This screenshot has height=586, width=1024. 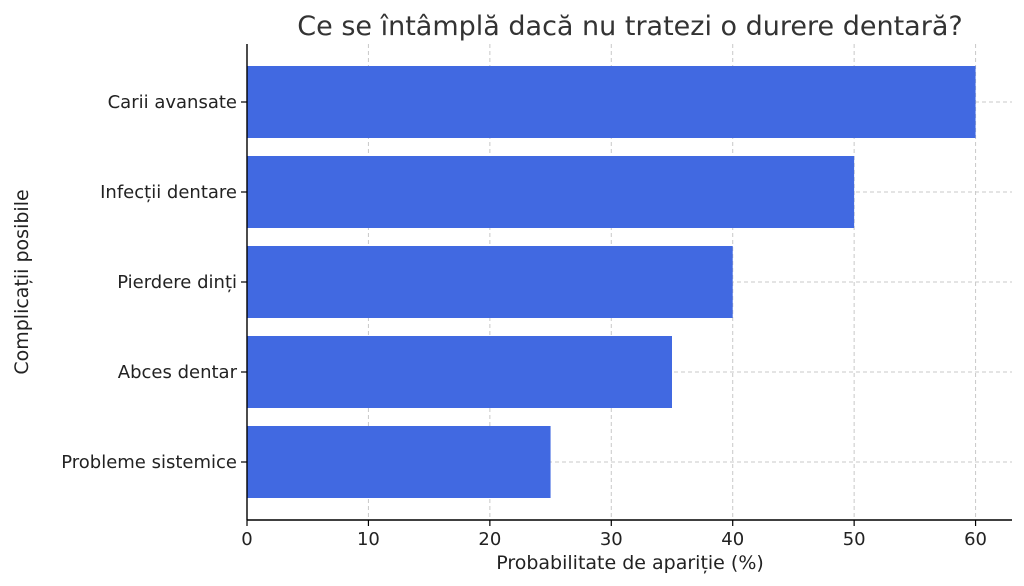 I want to click on y-tick-label: Abces dentar, so click(x=178, y=372).